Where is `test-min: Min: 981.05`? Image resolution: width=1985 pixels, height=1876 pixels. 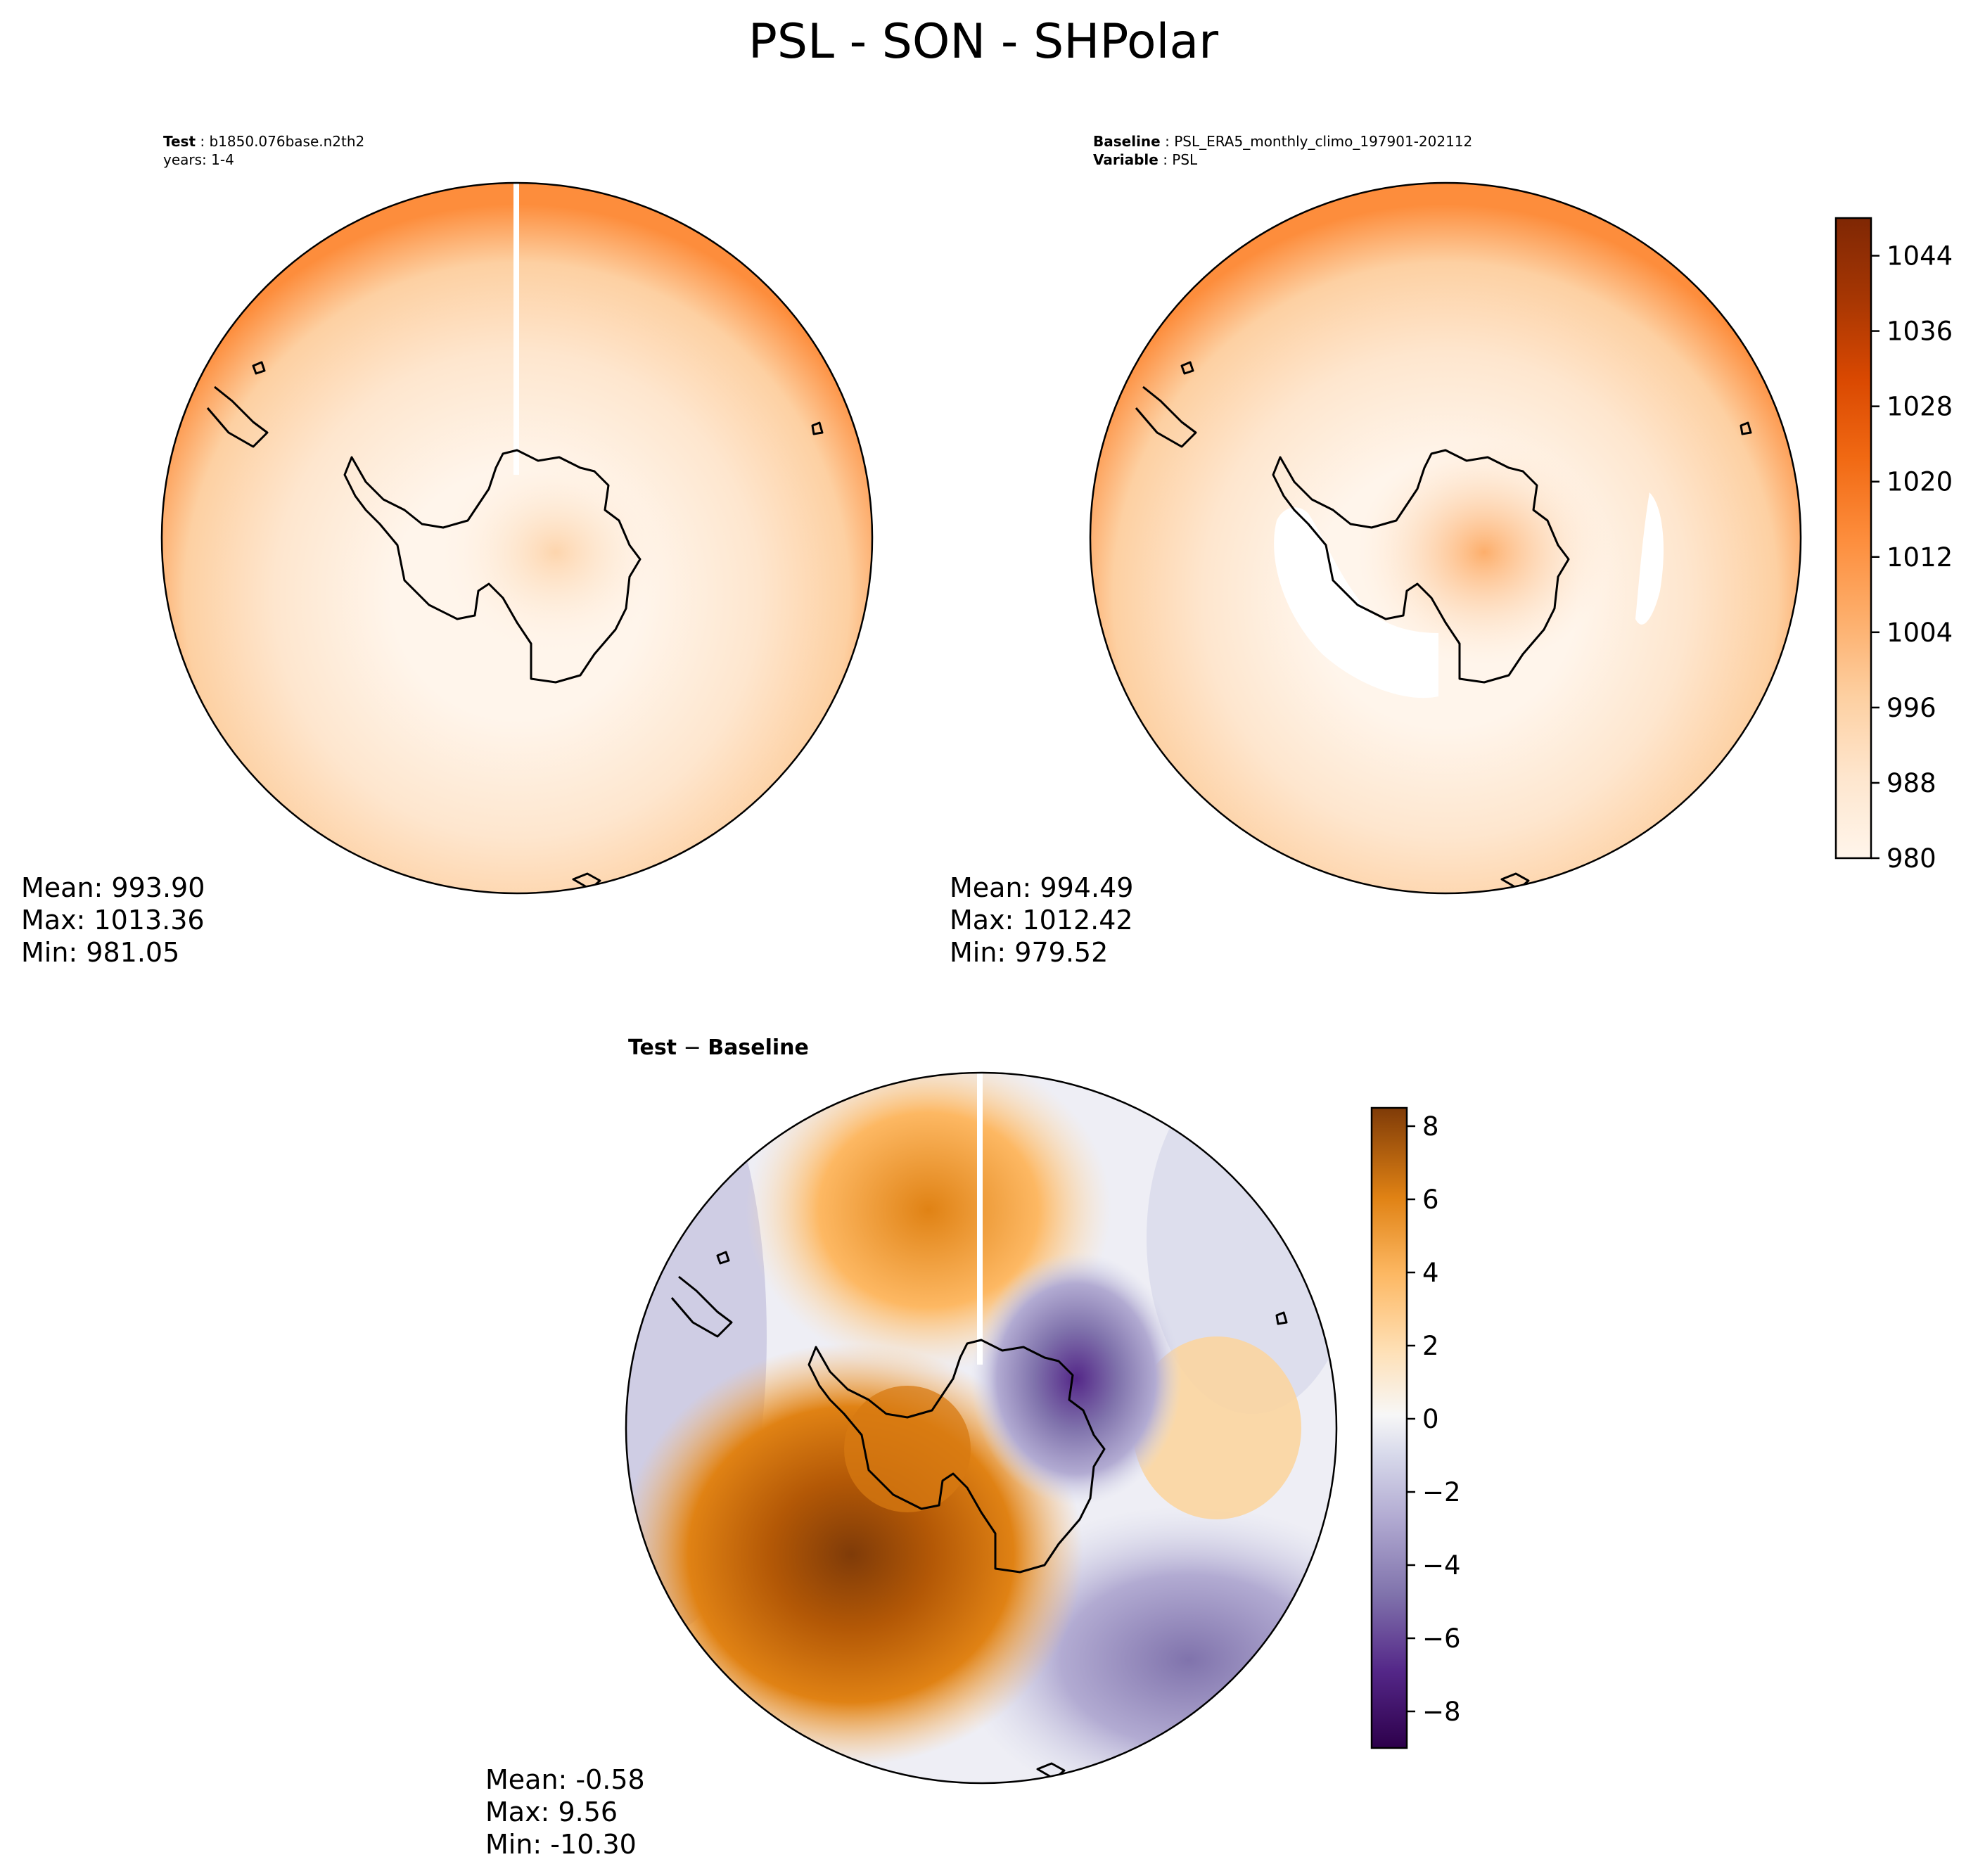 test-min: Min: 981.05 is located at coordinates (100, 952).